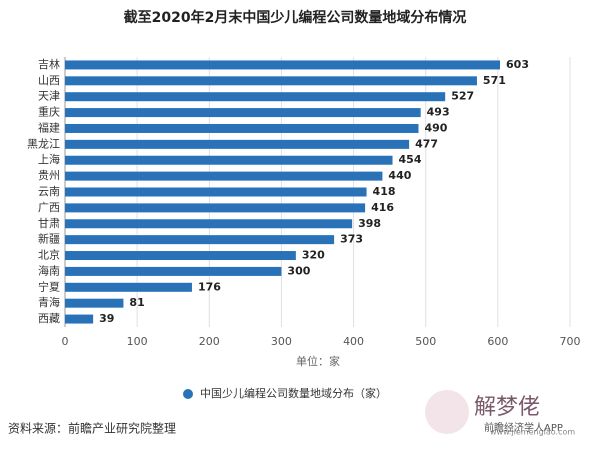  What do you see at coordinates (49, 302) in the screenshot?
I see `y-tick-label: 青海` at bounding box center [49, 302].